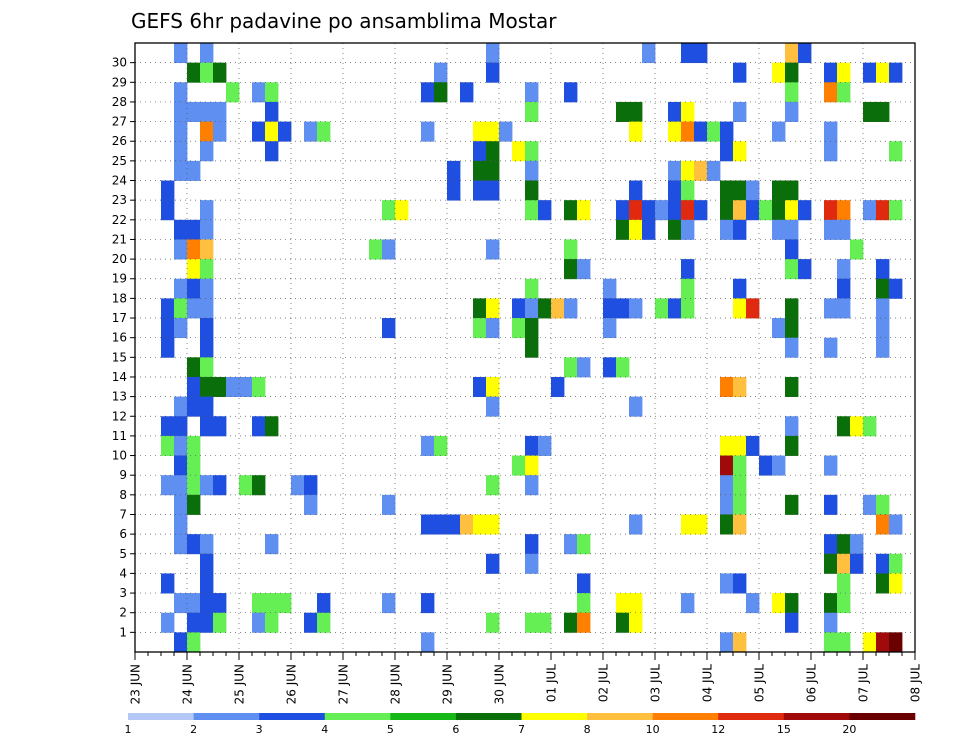 This screenshot has height=742, width=960. Describe the element at coordinates (119, 141) in the screenshot. I see `y-tick-label: 26` at that location.